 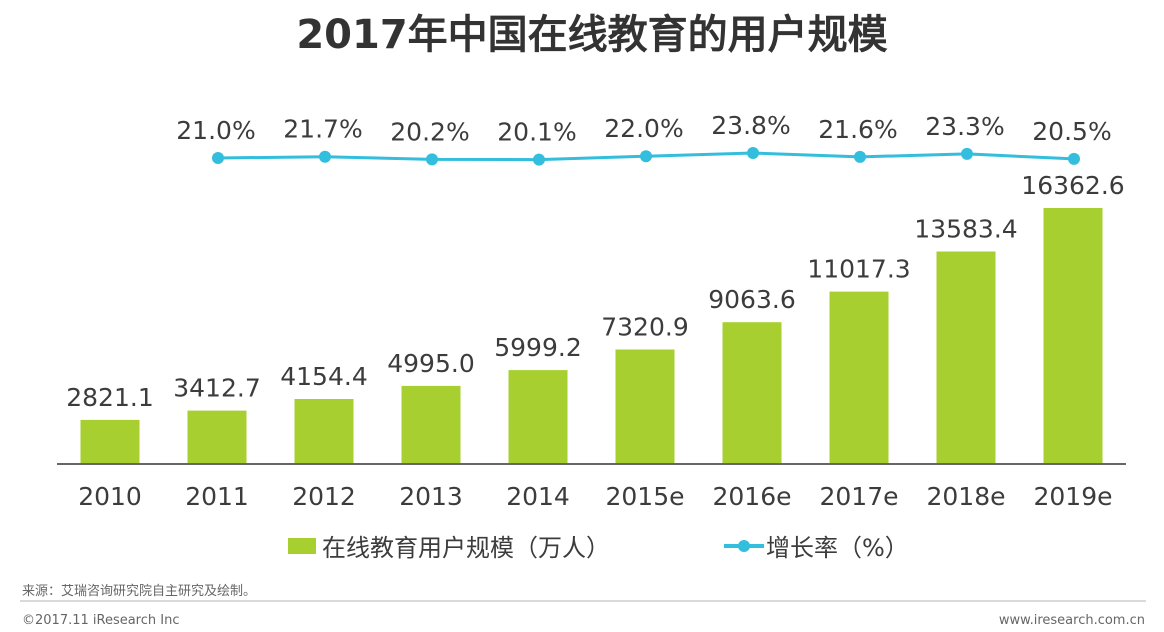 What do you see at coordinates (322, 129) in the screenshot?
I see `growth-rate-label-2012: 21.7%` at bounding box center [322, 129].